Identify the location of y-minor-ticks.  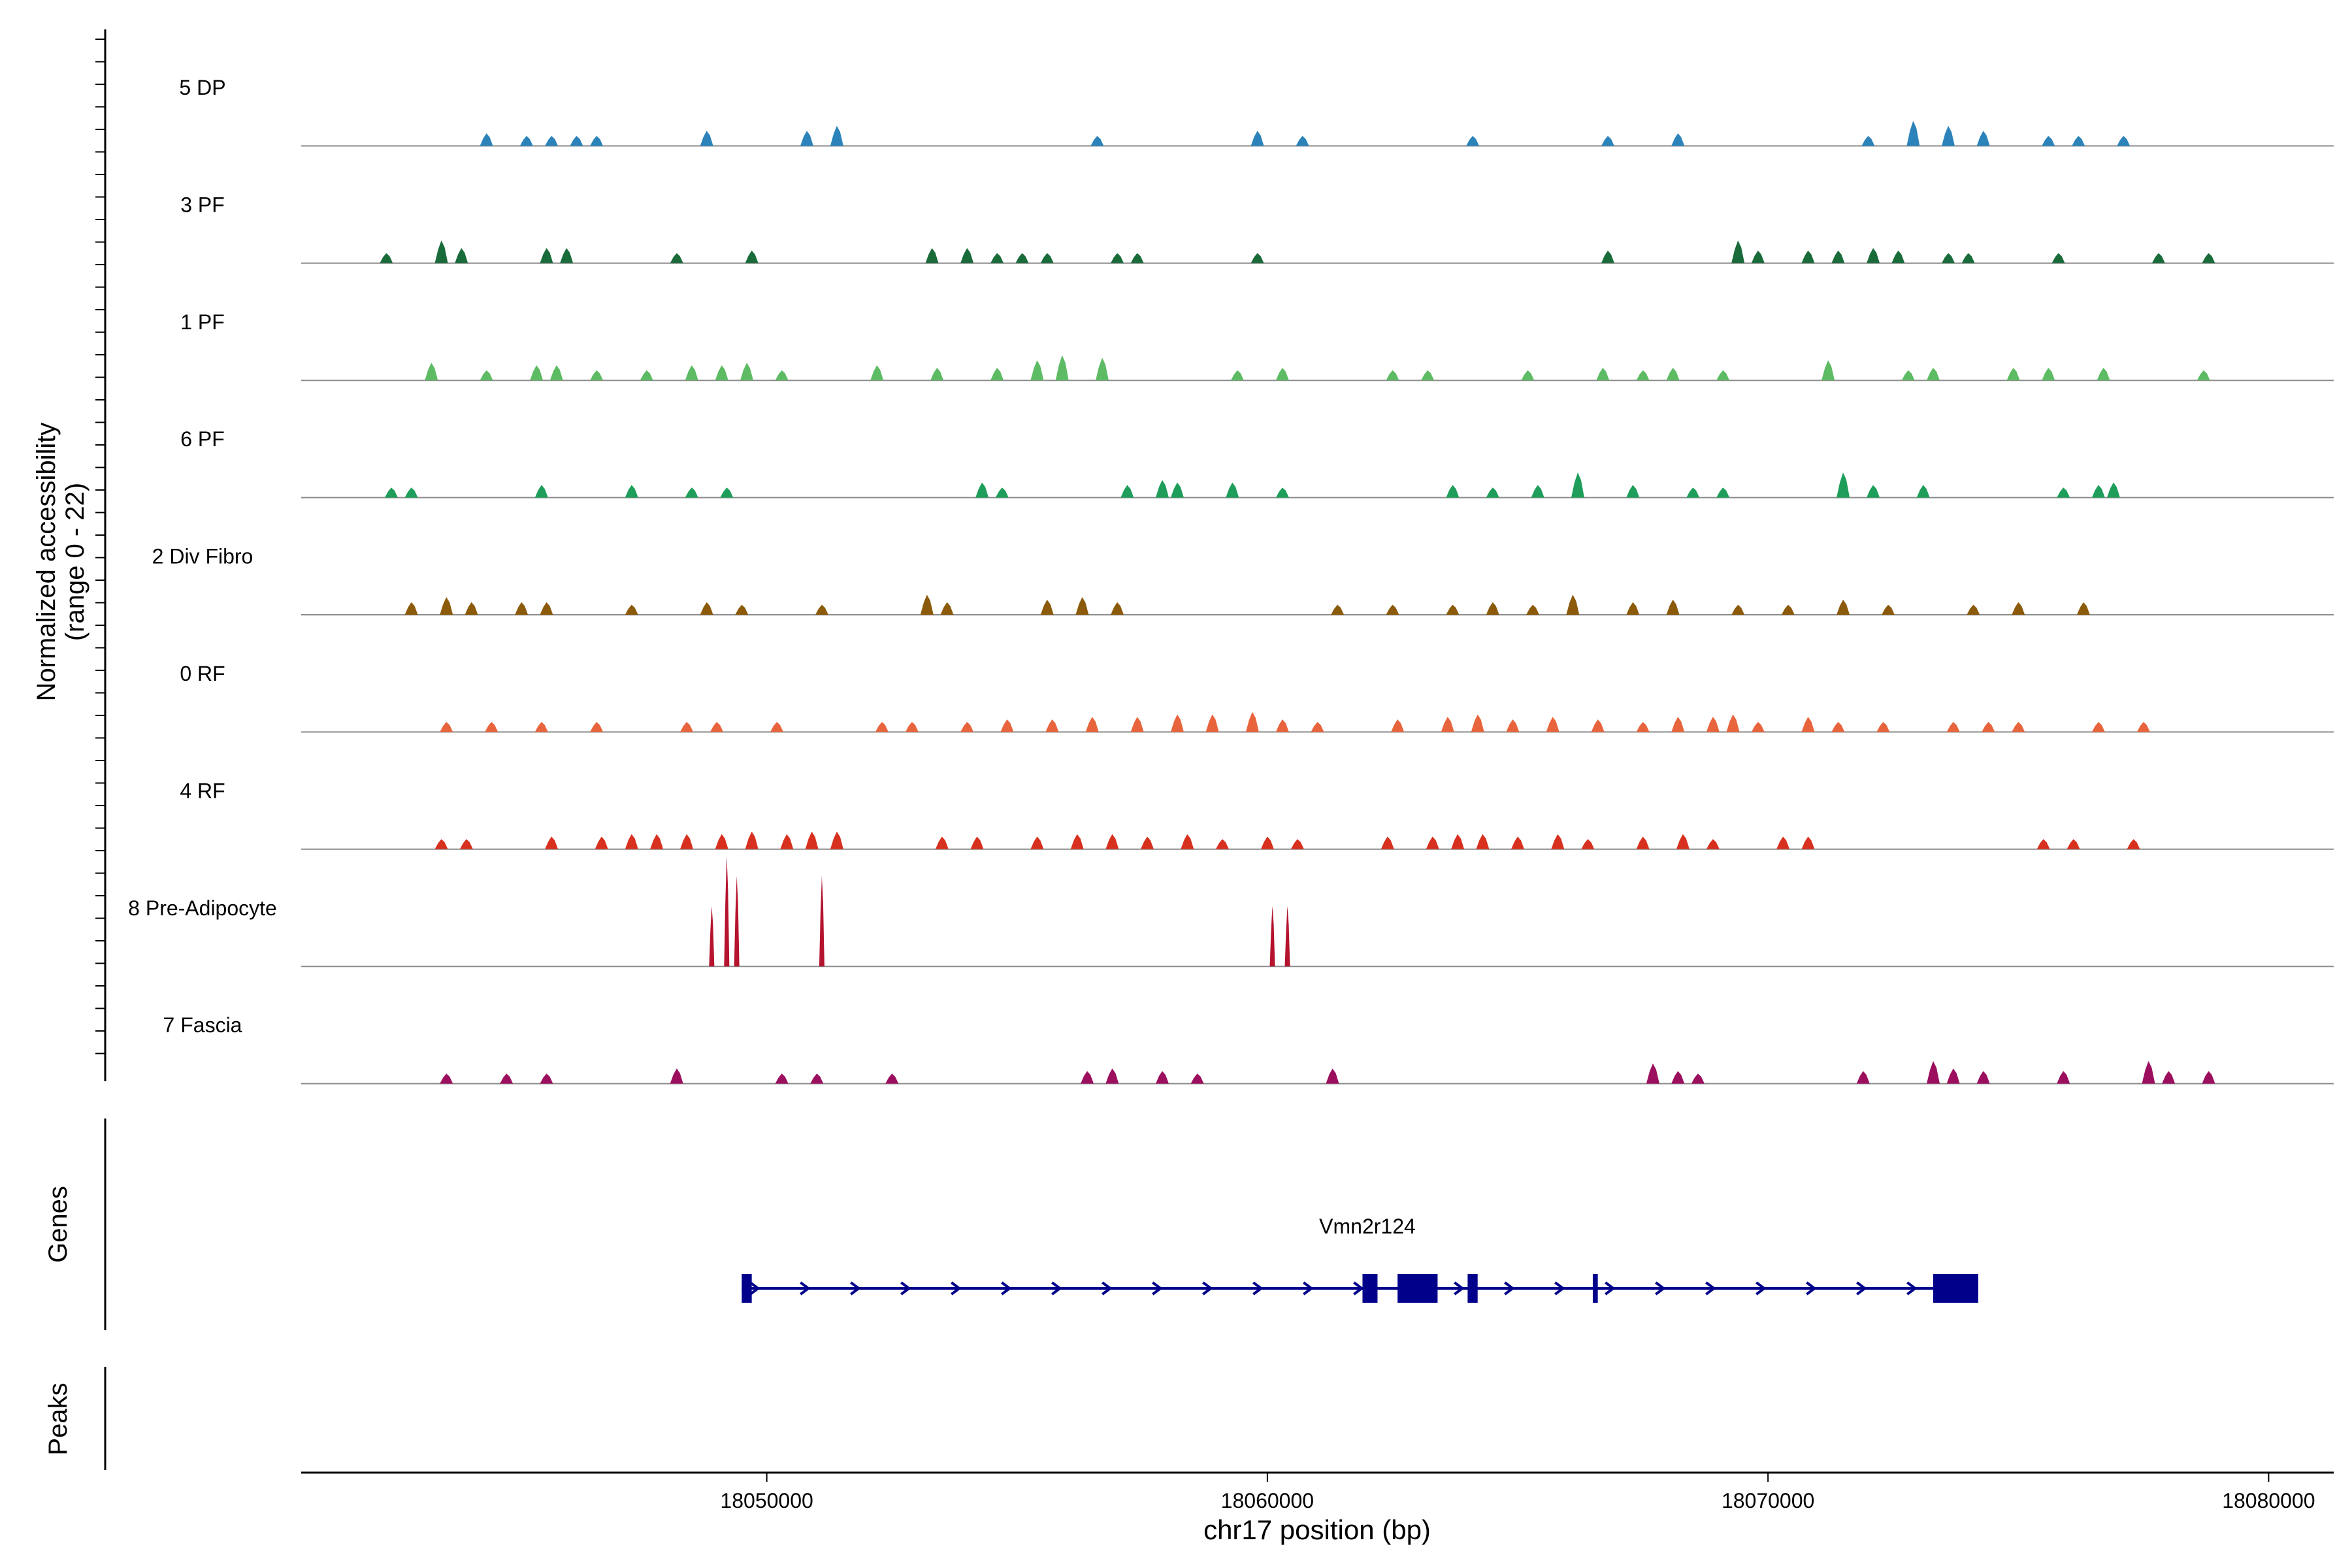
(100, 546).